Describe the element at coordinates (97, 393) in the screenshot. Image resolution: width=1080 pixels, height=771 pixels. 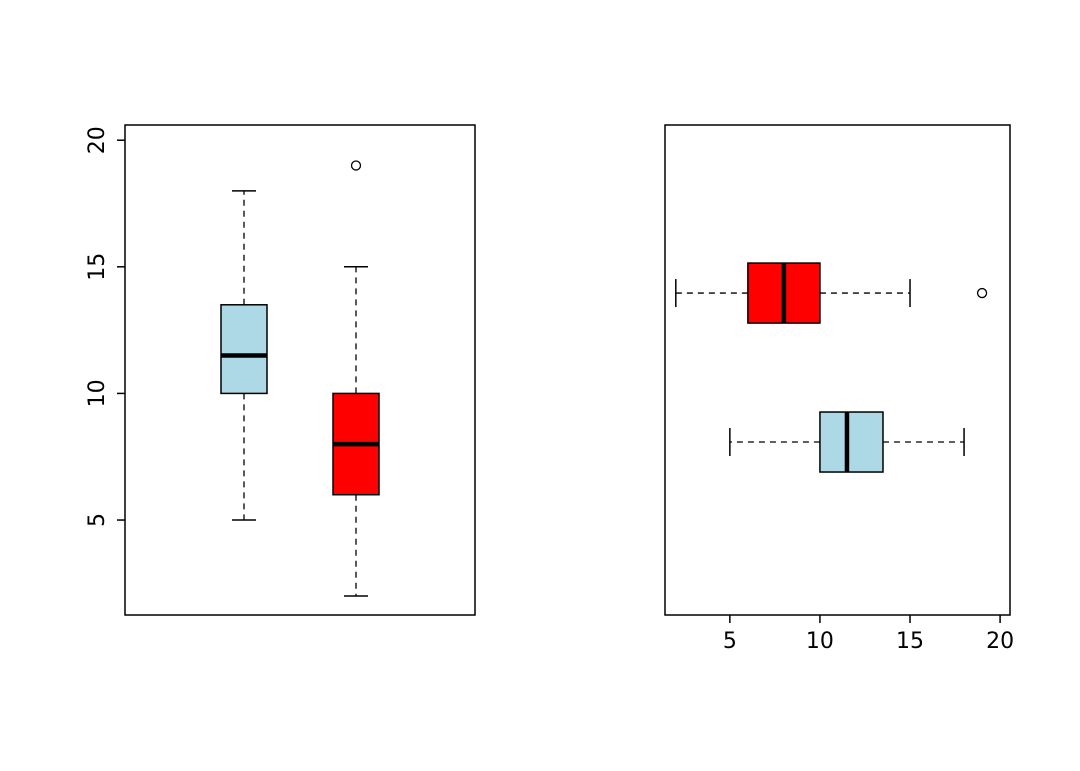
I see `y-axis-tick-label: 10` at that location.